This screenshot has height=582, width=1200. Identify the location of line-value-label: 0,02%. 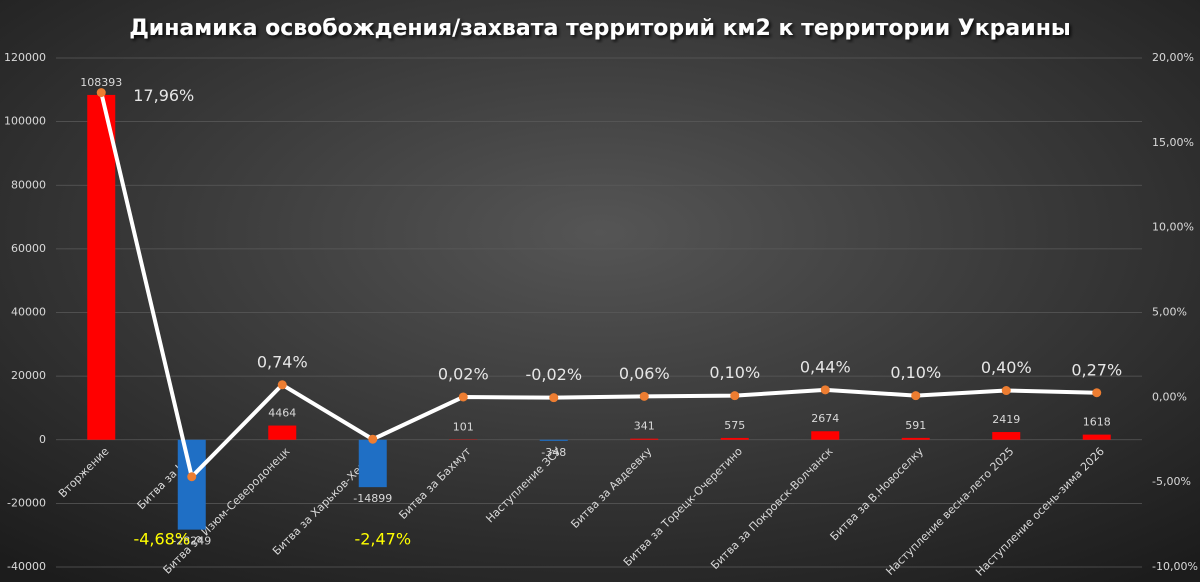
(463, 373).